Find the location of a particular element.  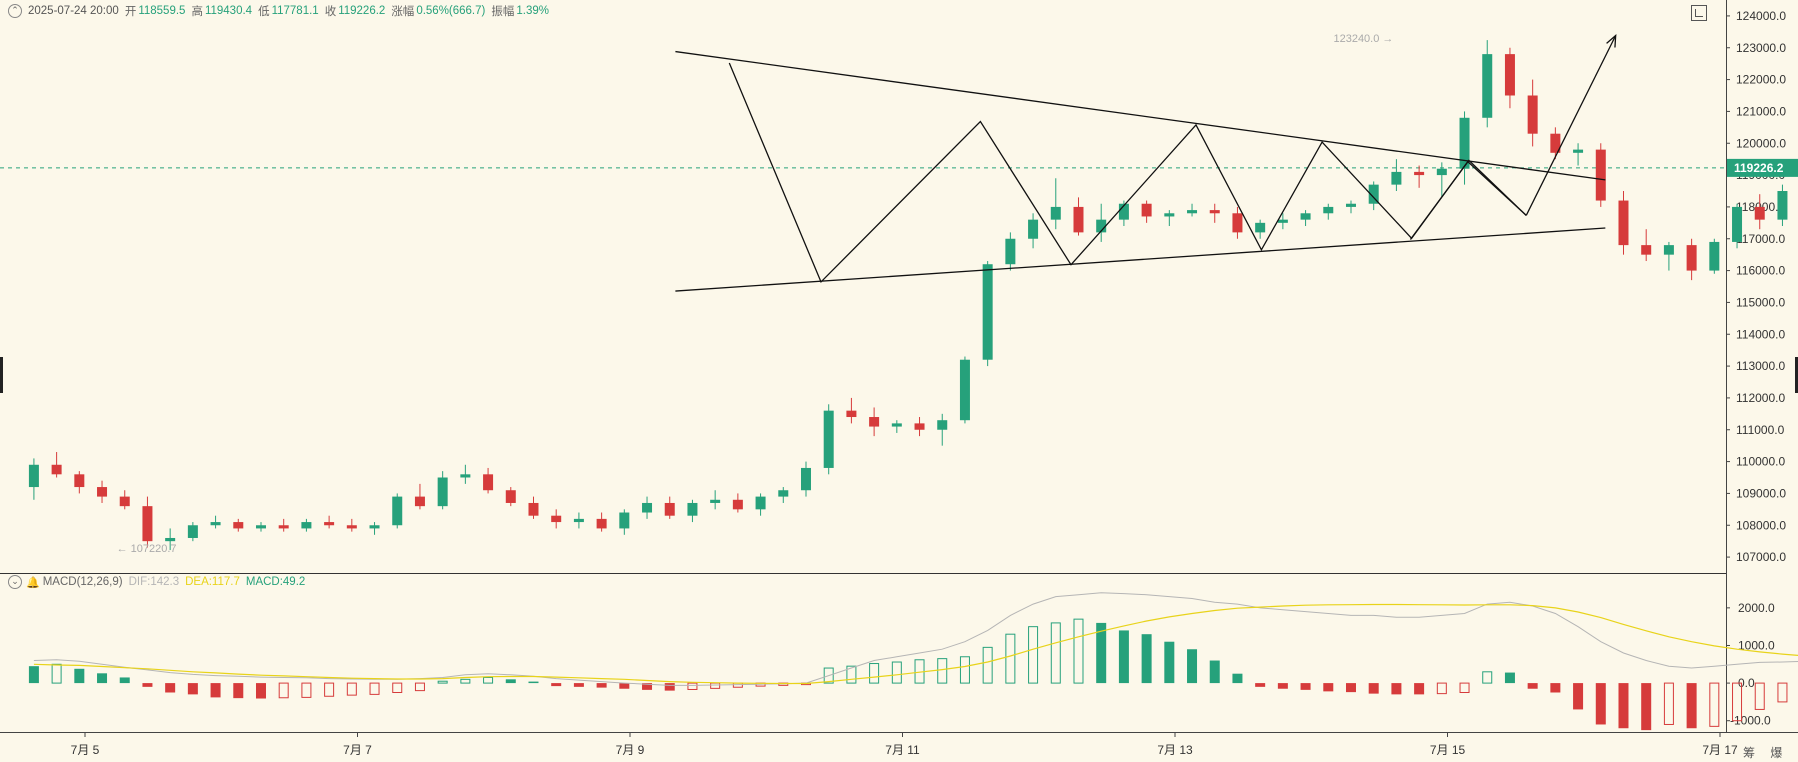

time-tick-label: 7月 13 is located at coordinates (1175, 750).